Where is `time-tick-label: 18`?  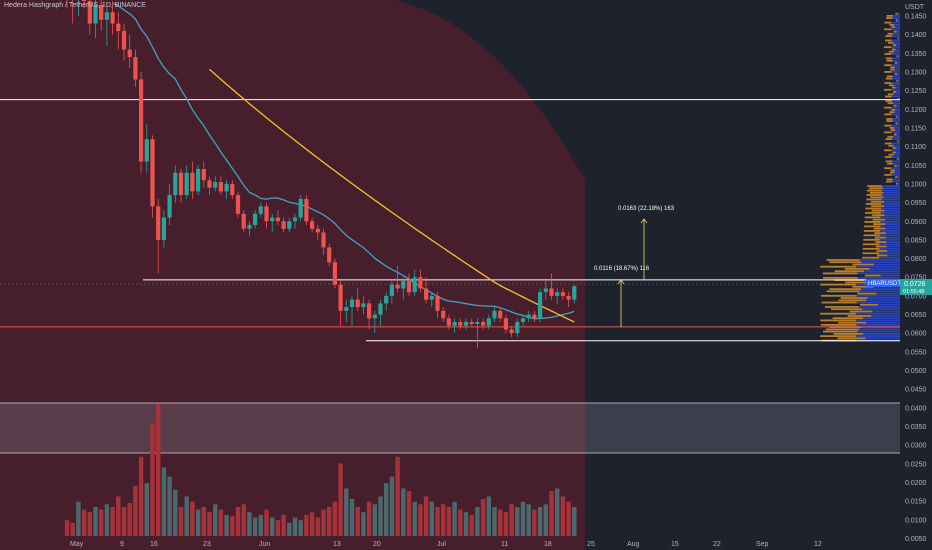
time-tick-label: 18 is located at coordinates (548, 544).